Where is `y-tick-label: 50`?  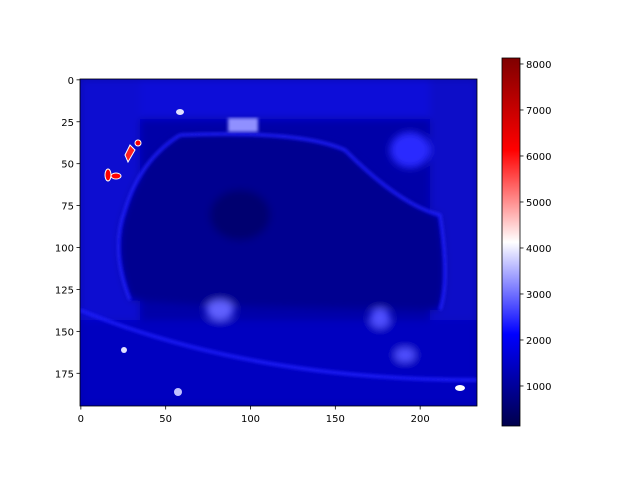 y-tick-label: 50 is located at coordinates (67, 165).